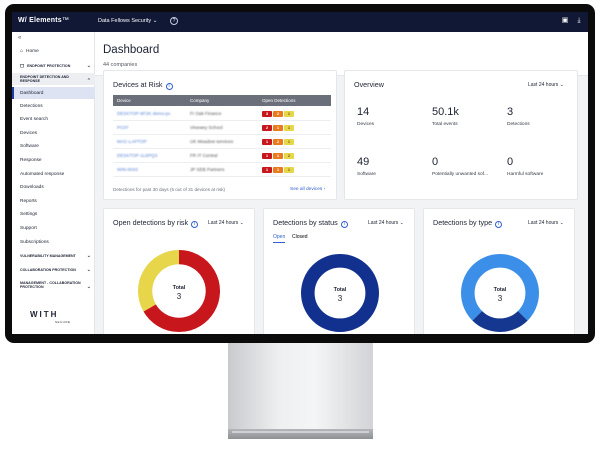  What do you see at coordinates (159, 281) in the screenshot?
I see `donut-slice-high` at bounding box center [159, 281].